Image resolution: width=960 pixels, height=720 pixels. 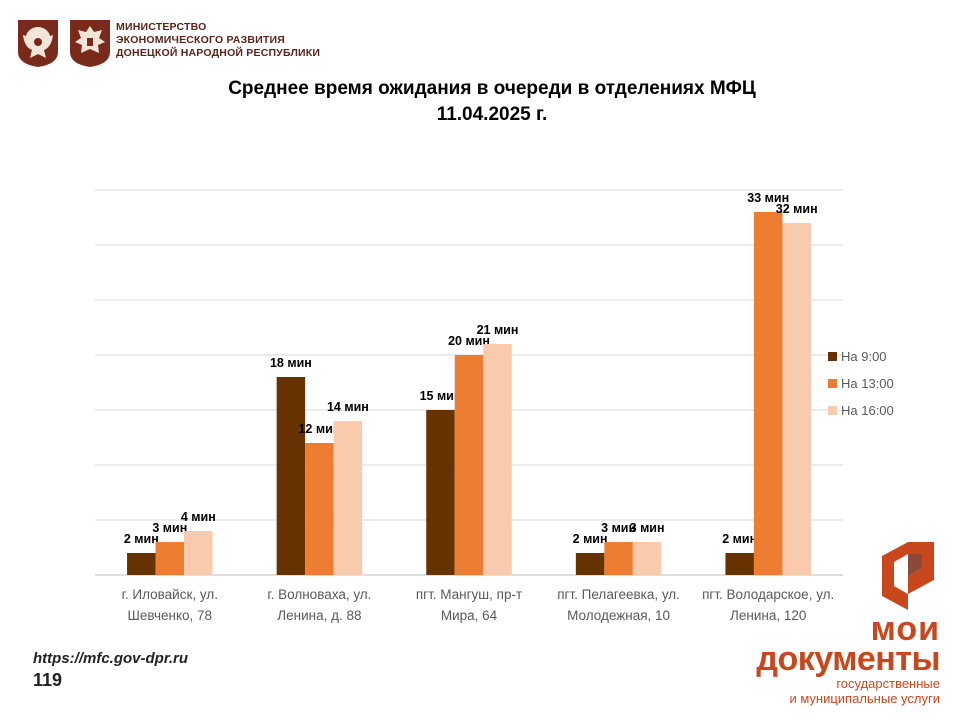 I want to click on category-label: Молодежная, 10, so click(x=618, y=615).